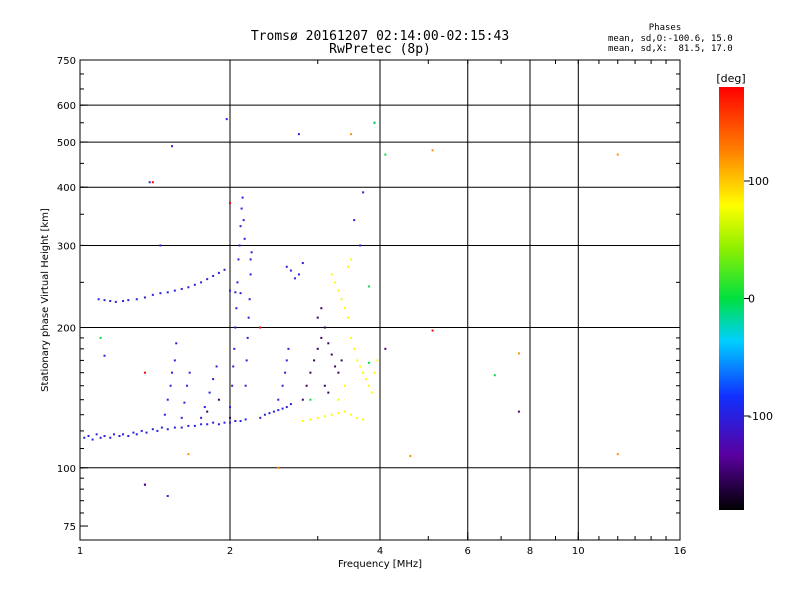 The width and height of the screenshot is (800, 600). Describe the element at coordinates (66, 106) in the screenshot. I see `y-tick-label: 600` at that location.